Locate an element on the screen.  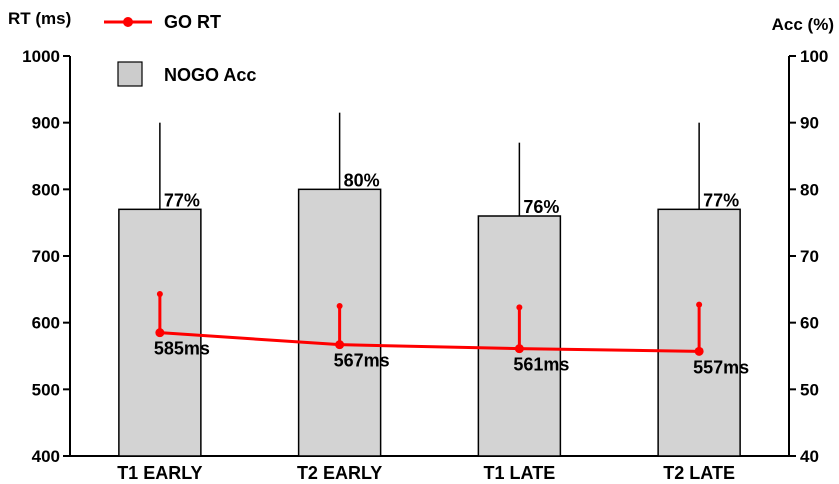
bar-data-label: 76% is located at coordinates (541, 207).